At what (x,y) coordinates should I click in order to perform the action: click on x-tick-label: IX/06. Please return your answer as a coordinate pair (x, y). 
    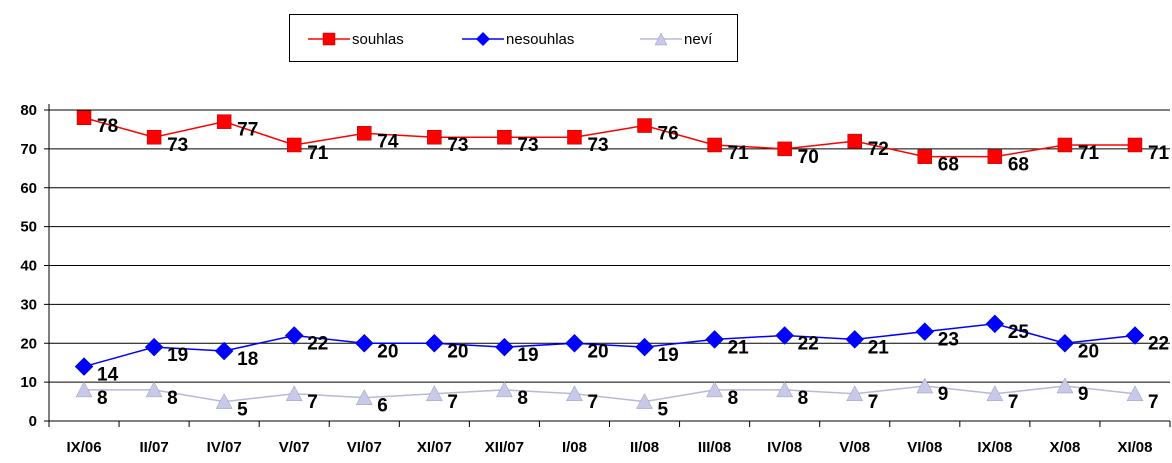
    Looking at the image, I should click on (84, 447).